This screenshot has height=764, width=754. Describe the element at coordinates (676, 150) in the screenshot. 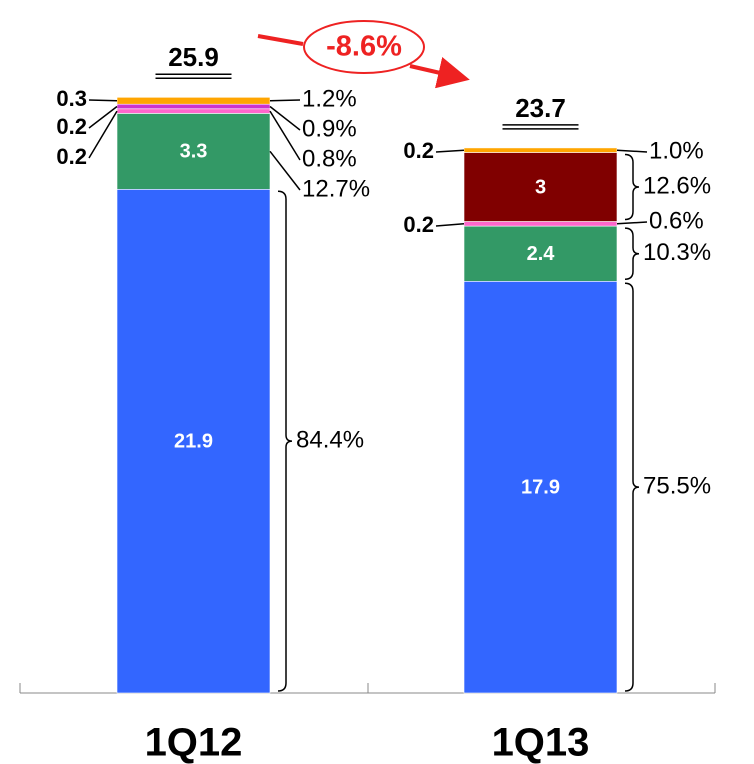

I see `share-label: 1.0%` at that location.